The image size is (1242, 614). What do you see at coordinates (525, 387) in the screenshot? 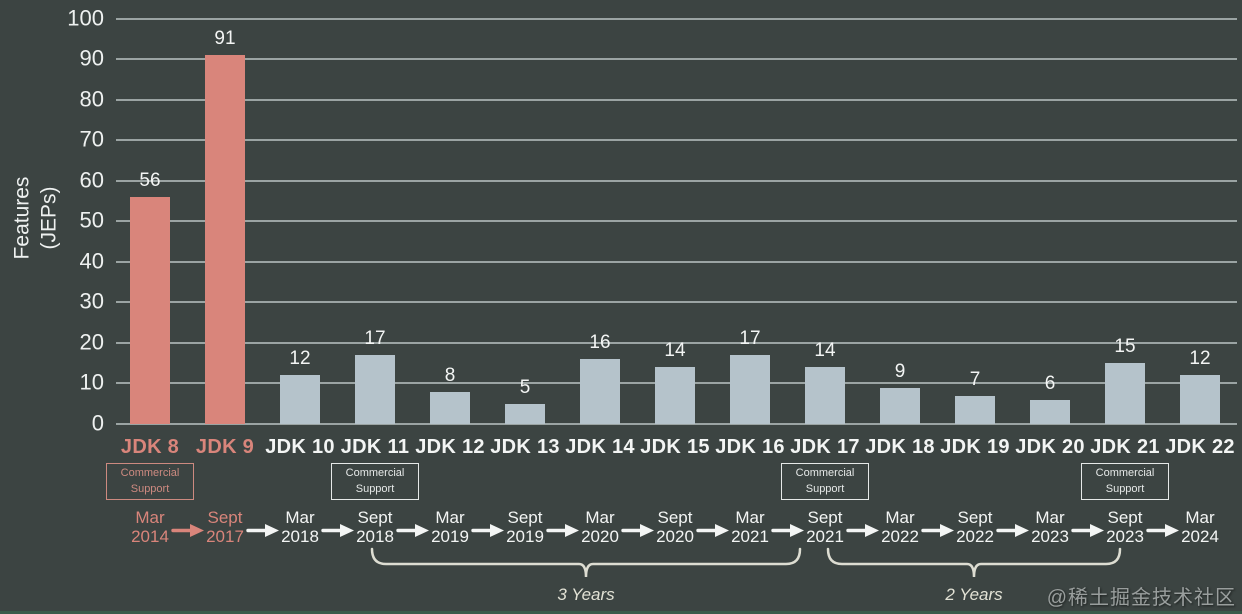
I see `bar-value-label: 5` at bounding box center [525, 387].